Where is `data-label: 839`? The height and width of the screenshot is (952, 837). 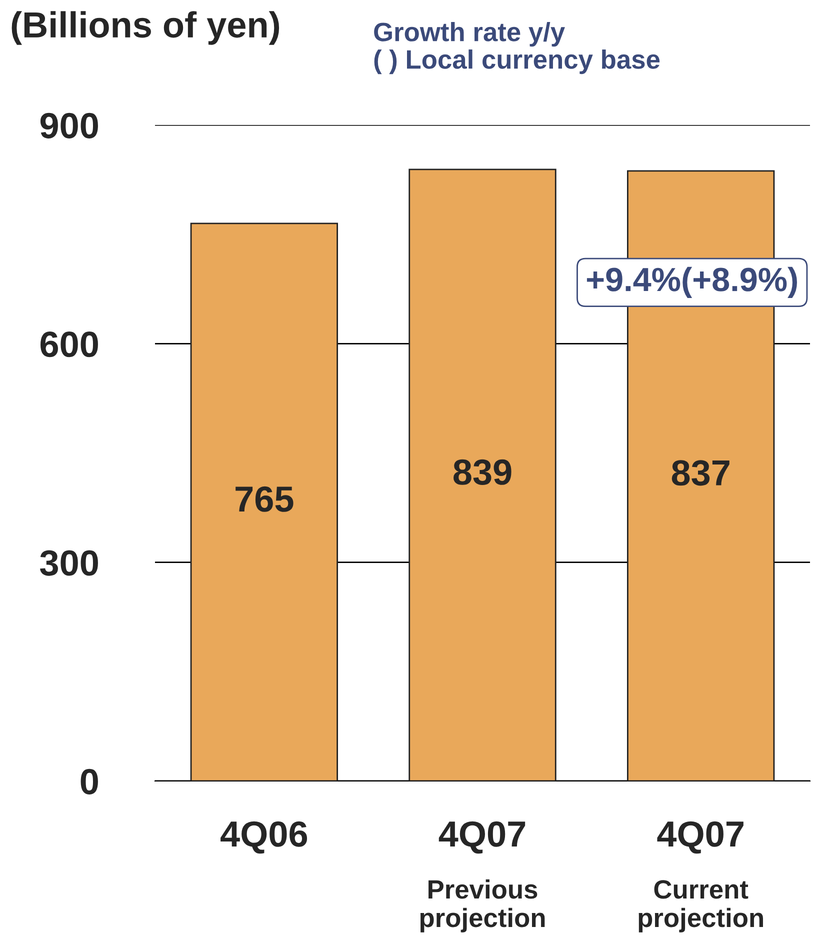
data-label: 839 is located at coordinates (483, 472).